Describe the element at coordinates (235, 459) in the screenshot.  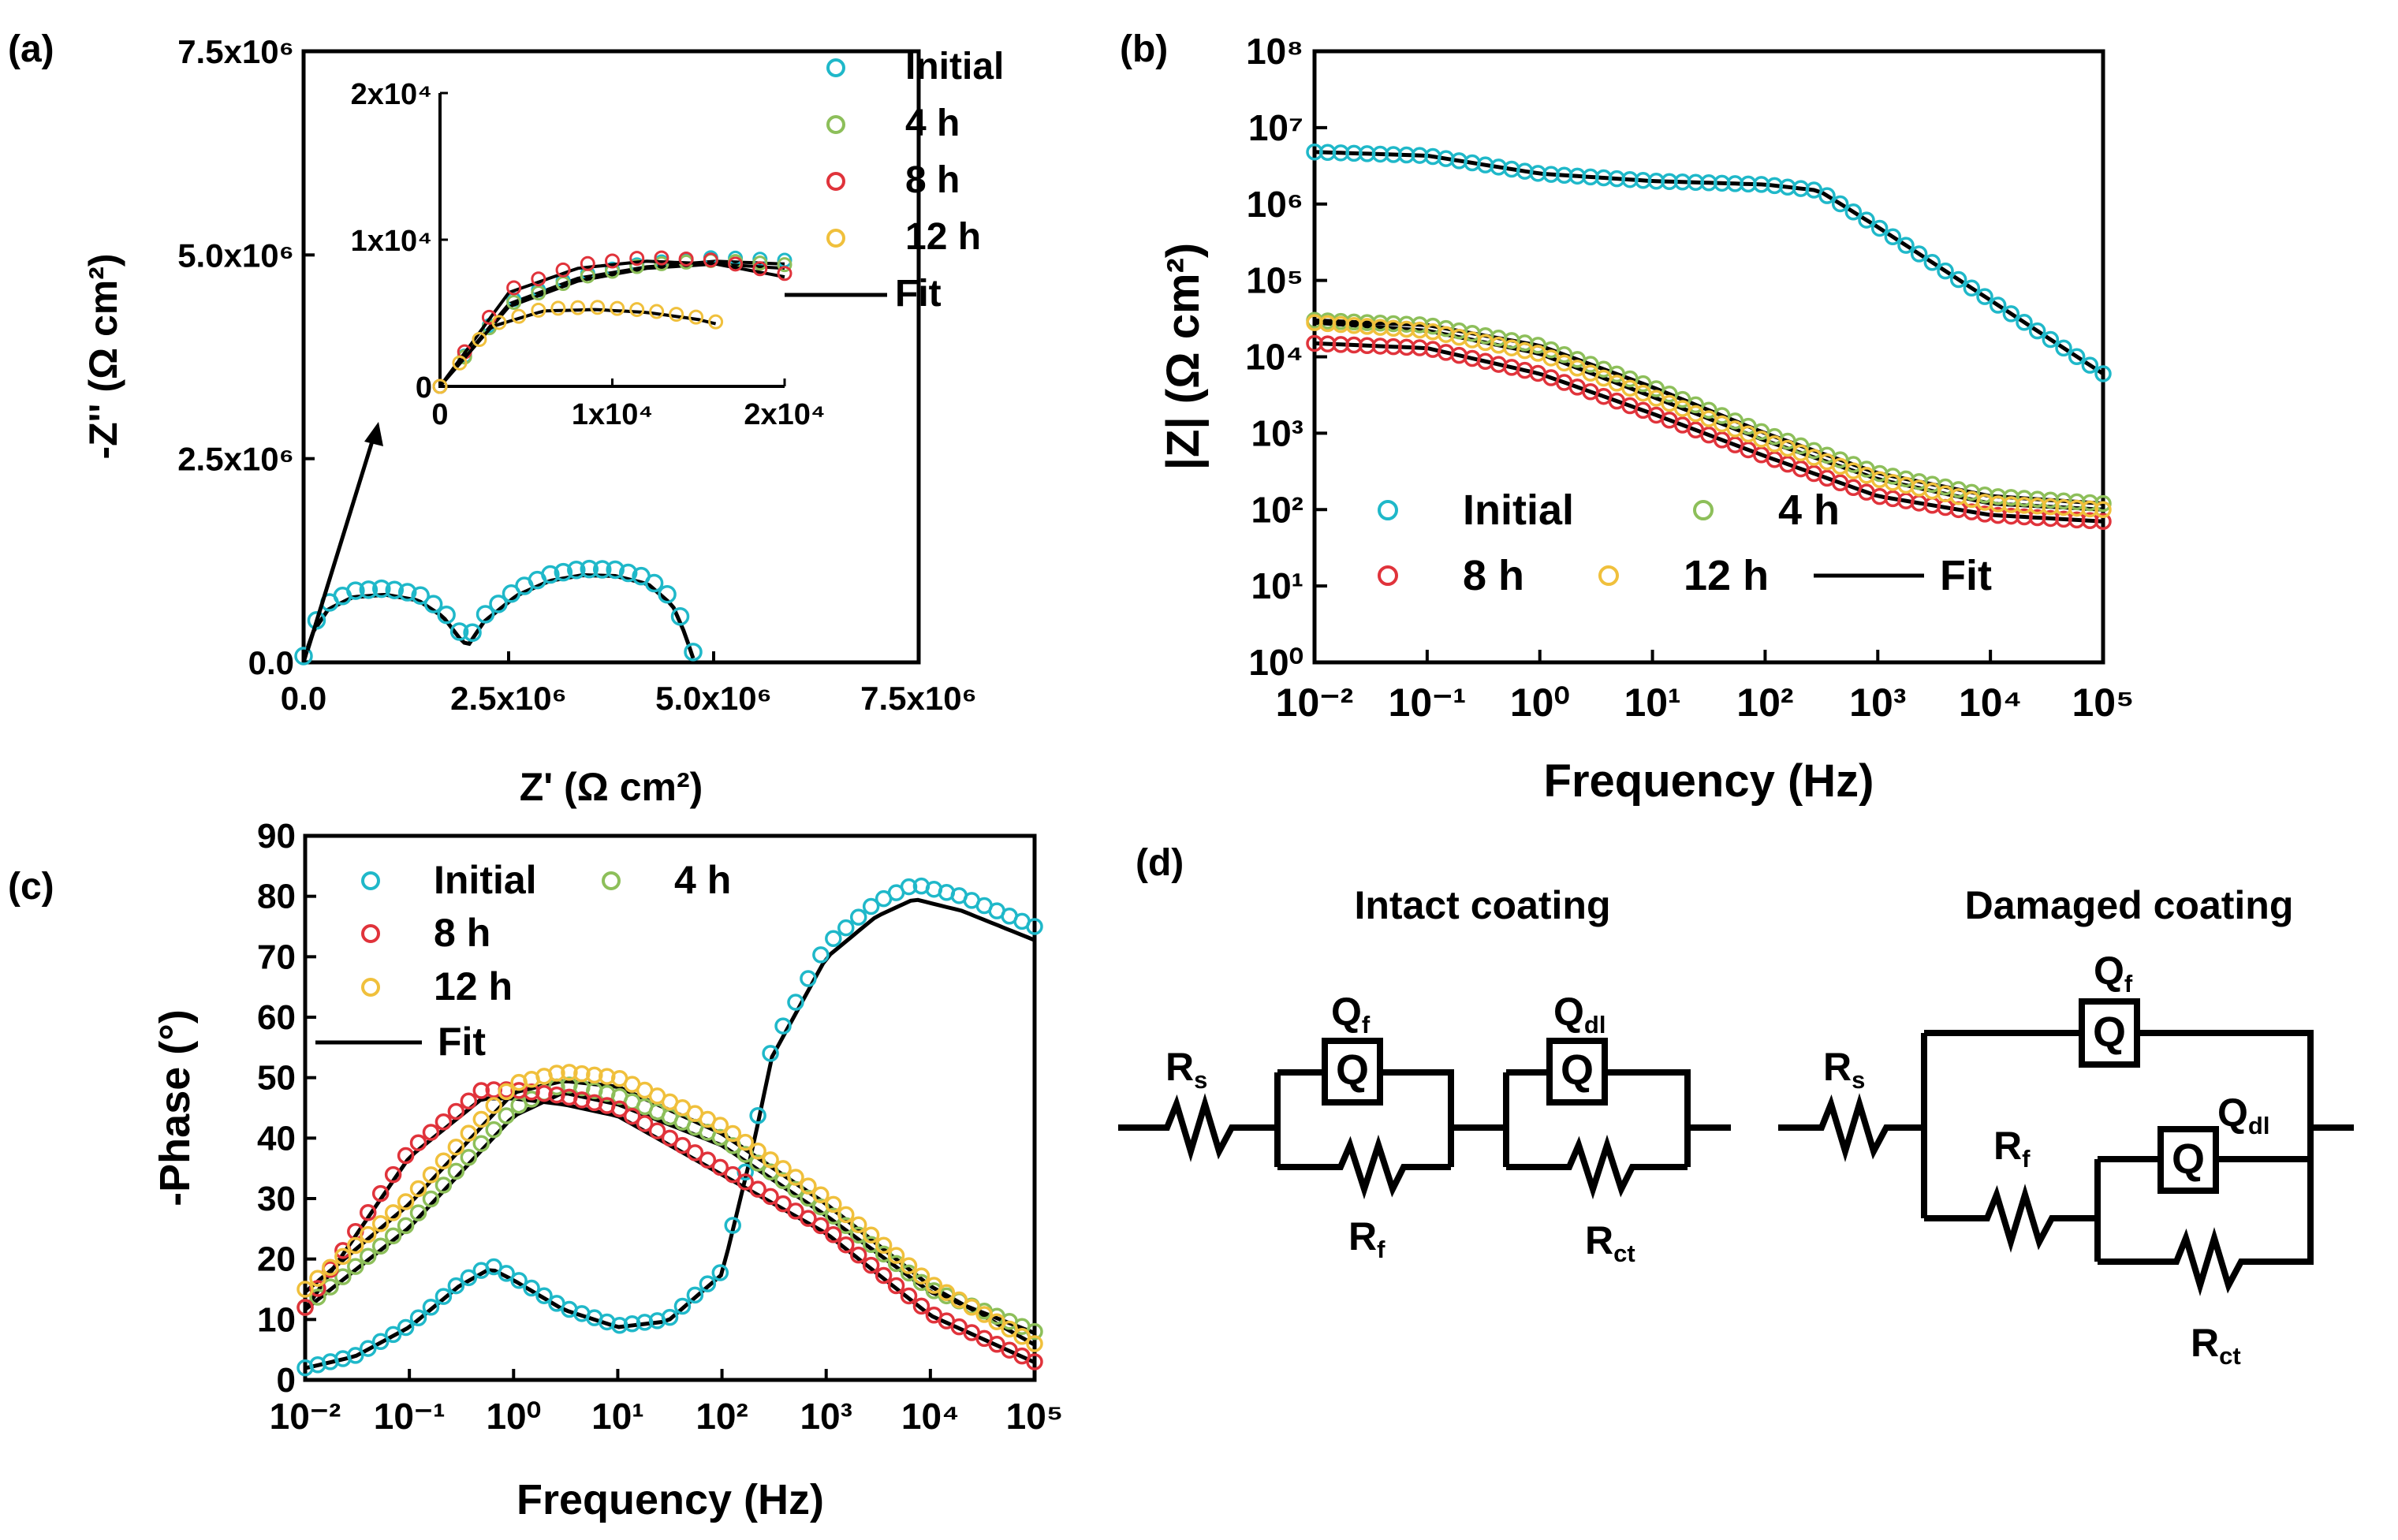
I see `a-ytick-label: 2.5x10⁶` at that location.